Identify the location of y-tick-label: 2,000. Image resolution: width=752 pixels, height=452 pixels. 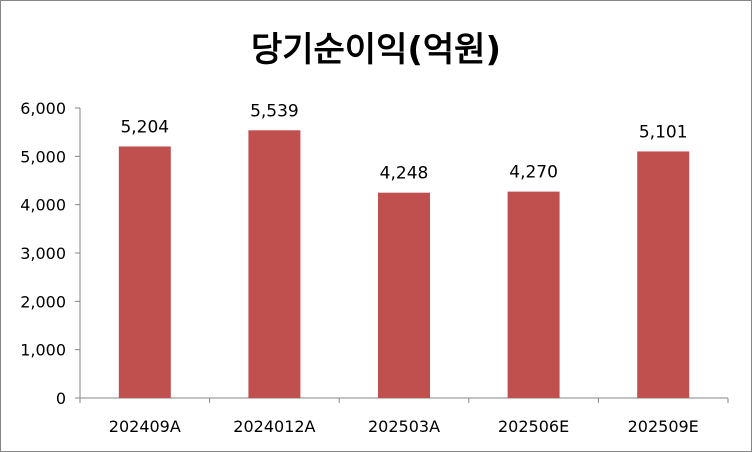
(43, 301).